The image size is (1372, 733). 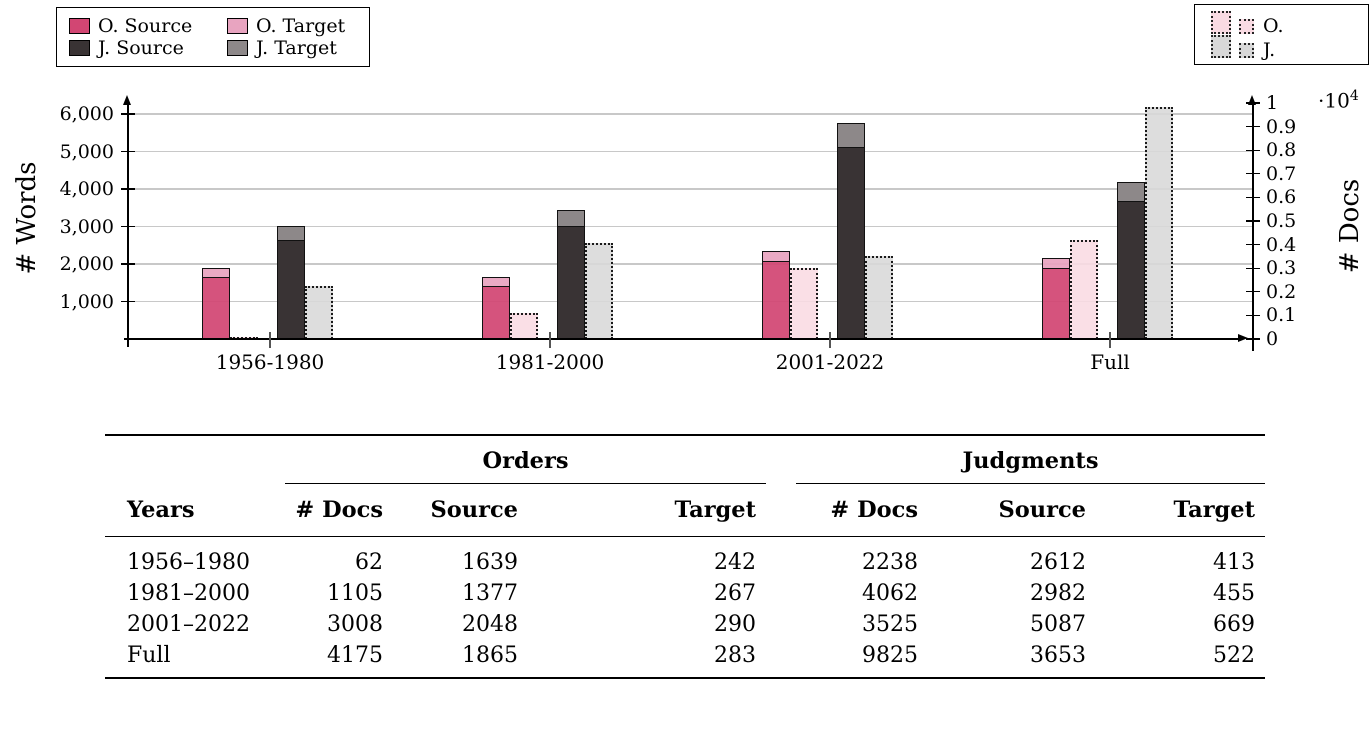 What do you see at coordinates (890, 593) in the screenshot?
I see `j-docs-cell: 4062` at bounding box center [890, 593].